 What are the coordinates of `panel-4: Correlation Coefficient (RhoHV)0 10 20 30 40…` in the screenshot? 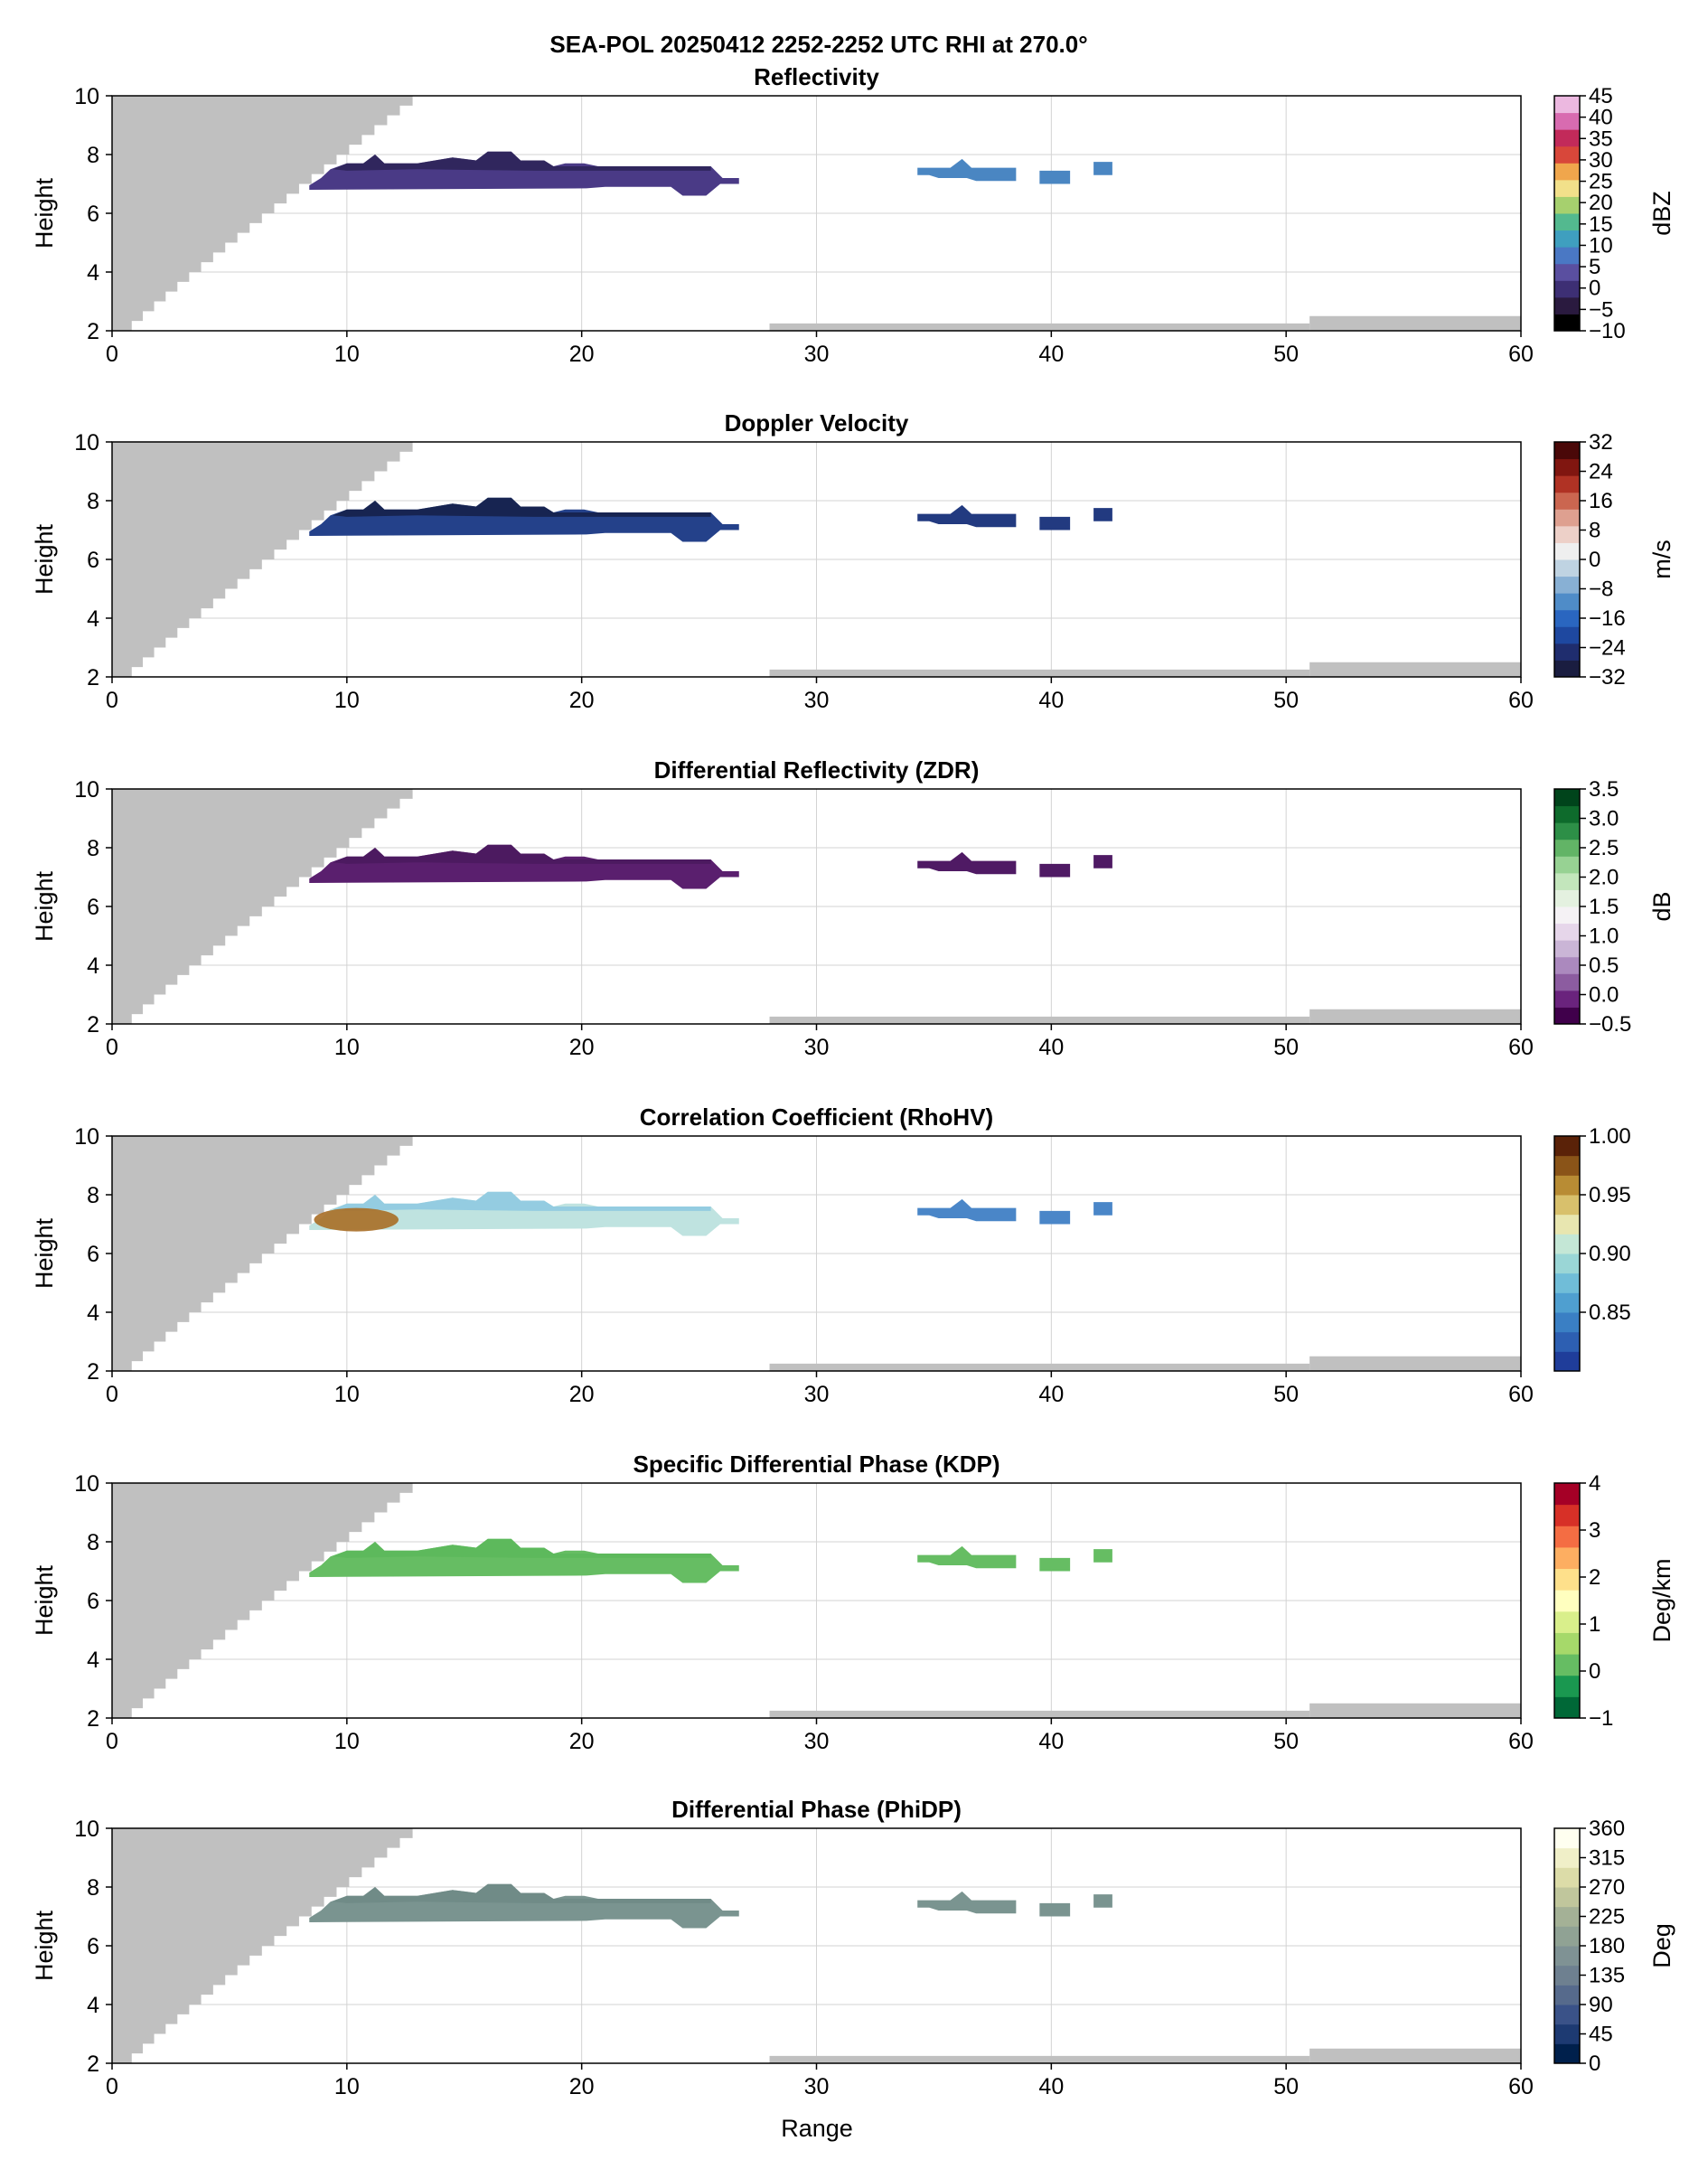 It's located at (831, 1255).